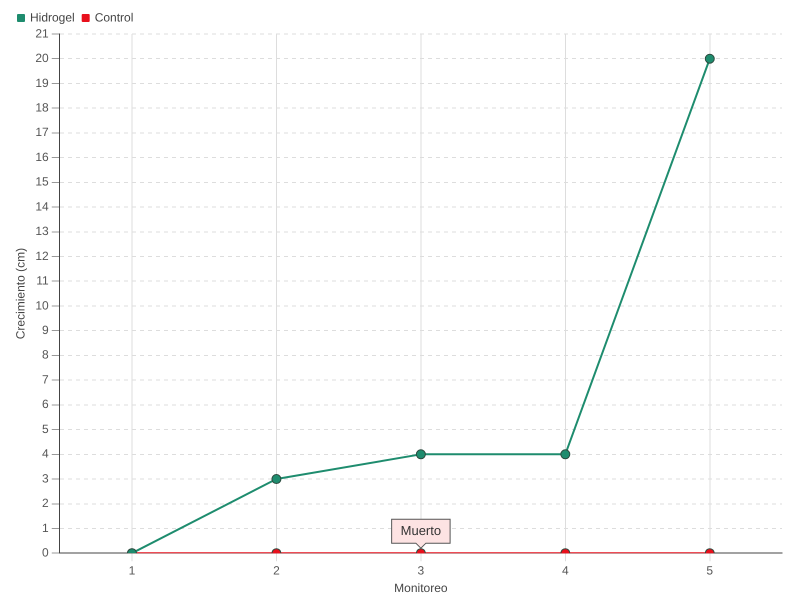 The height and width of the screenshot is (600, 800). Describe the element at coordinates (42, 58) in the screenshot. I see `y-tick-label: 20` at that location.